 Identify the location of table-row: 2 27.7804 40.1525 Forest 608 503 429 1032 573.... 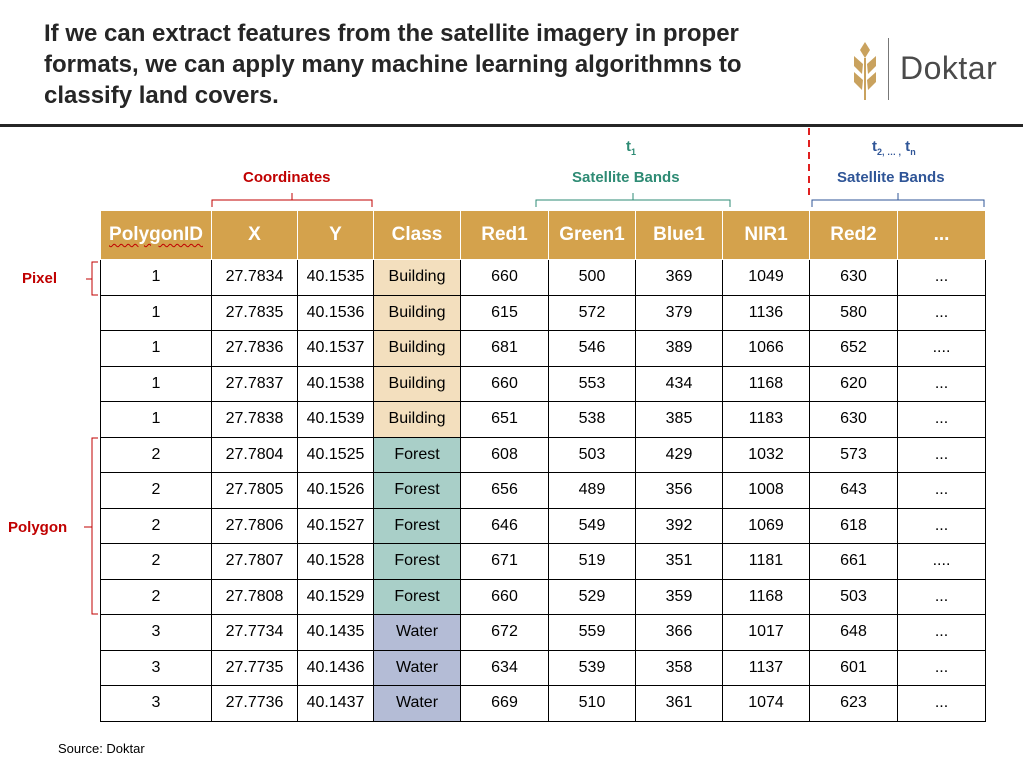
(543, 454).